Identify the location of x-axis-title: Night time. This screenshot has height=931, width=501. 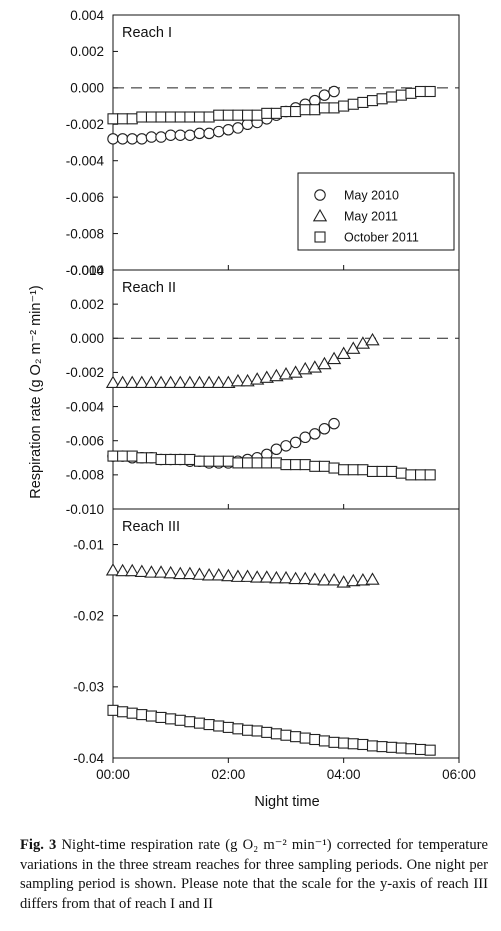
(286, 802).